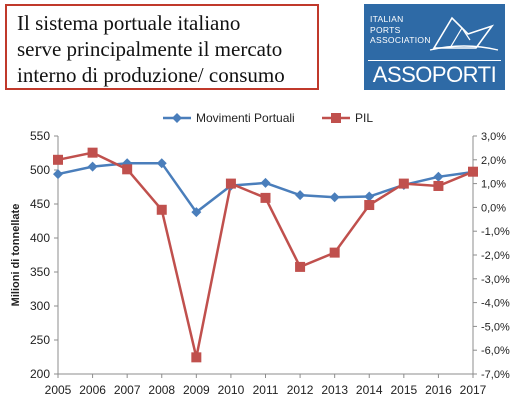  What do you see at coordinates (434, 74) in the screenshot?
I see `logo-brand: ASSOPORTI` at bounding box center [434, 74].